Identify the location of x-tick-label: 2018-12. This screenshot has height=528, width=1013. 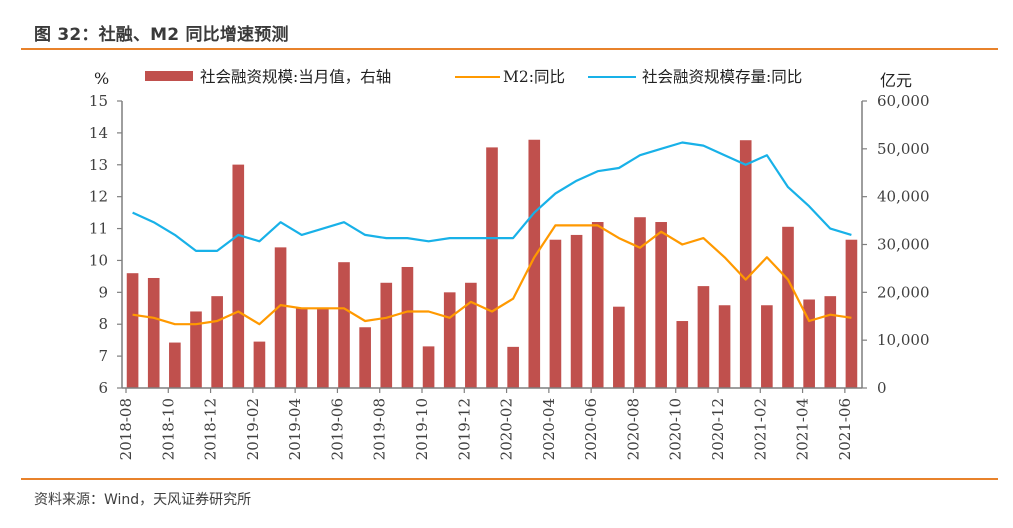
(211, 429).